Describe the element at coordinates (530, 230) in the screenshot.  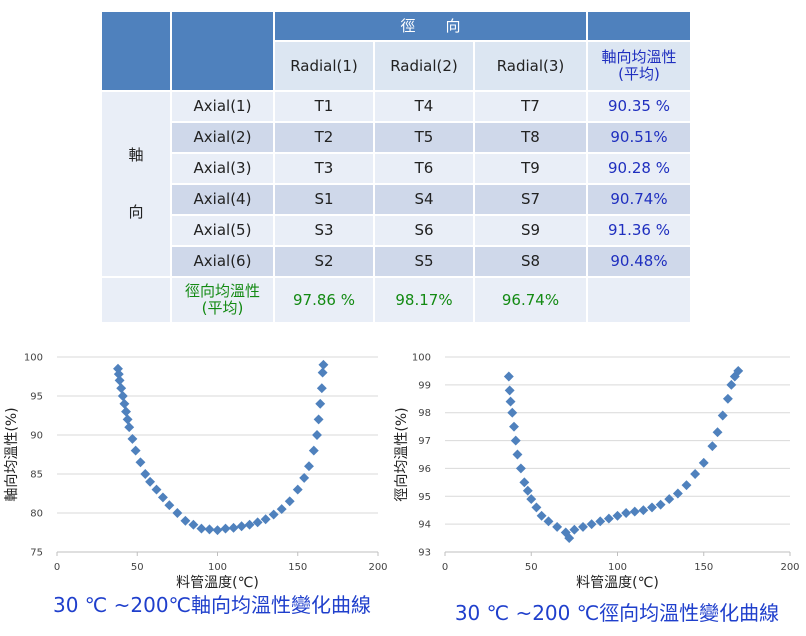
I see `cell: S9` at that location.